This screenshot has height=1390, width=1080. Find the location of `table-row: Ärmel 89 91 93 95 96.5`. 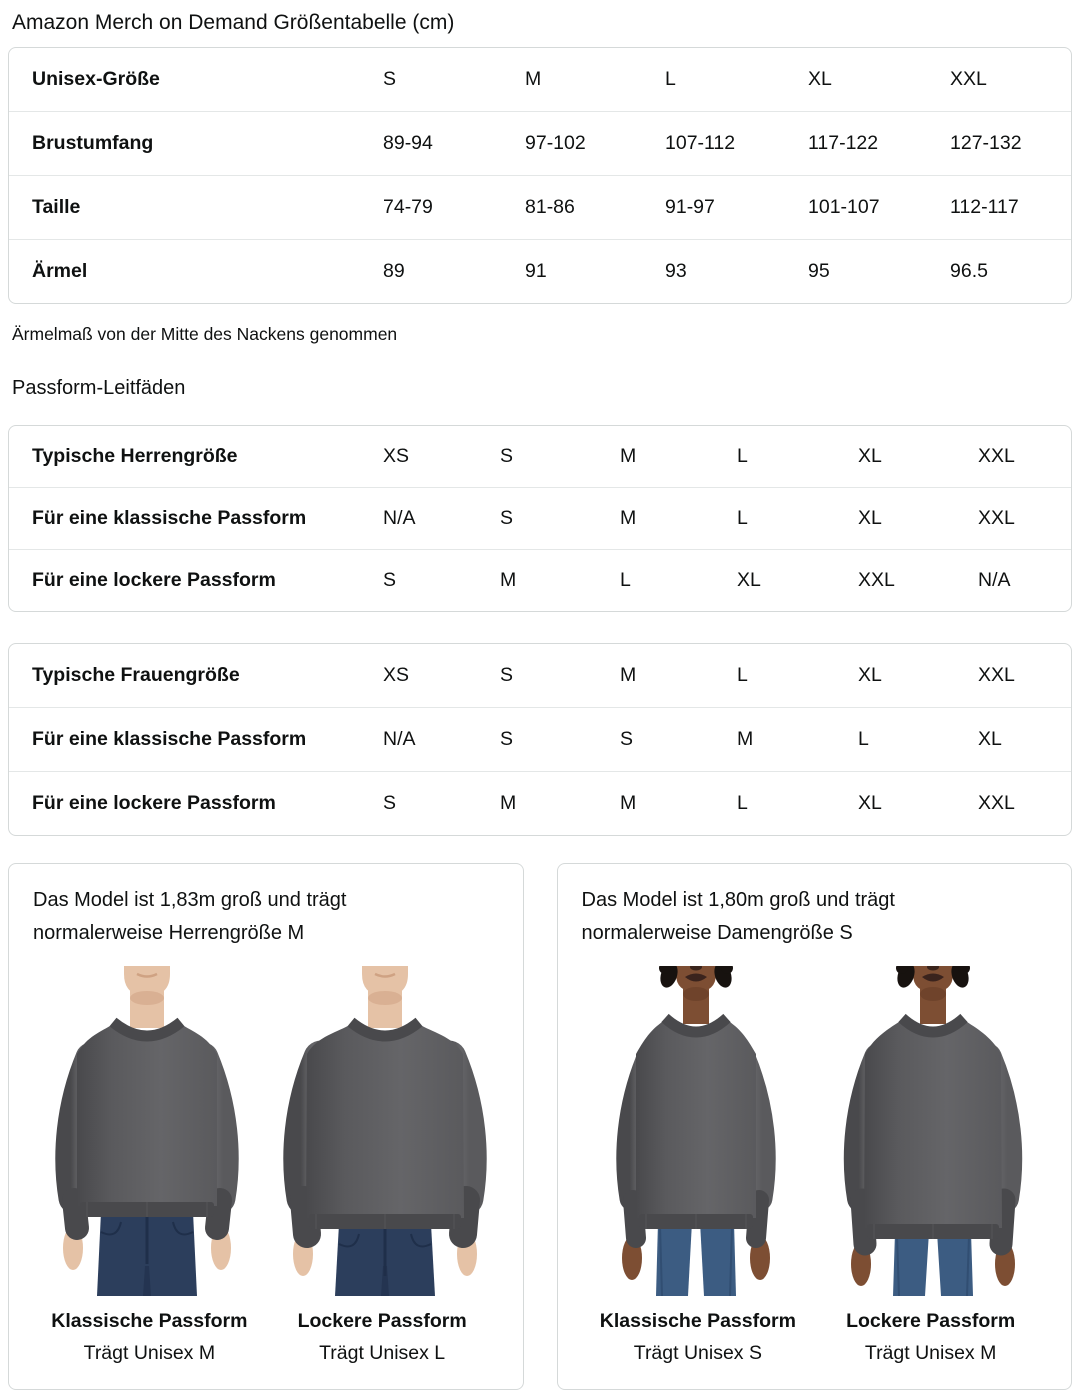

table-row: Ärmel 89 91 93 95 96.5 is located at coordinates (540, 271).